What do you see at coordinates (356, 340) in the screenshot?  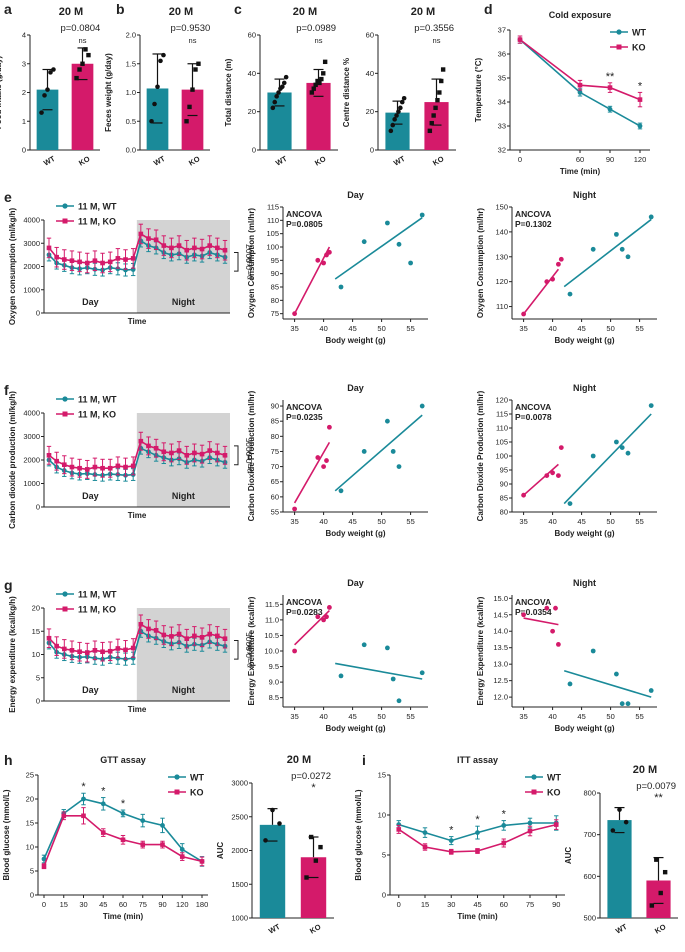 I see `x-axis-label: Body weight (g)` at bounding box center [356, 340].